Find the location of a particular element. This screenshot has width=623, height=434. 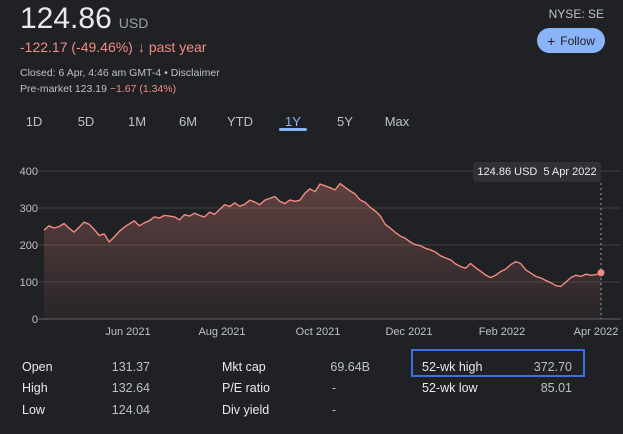

x-tick-label: Oct 2021 is located at coordinates (318, 332).